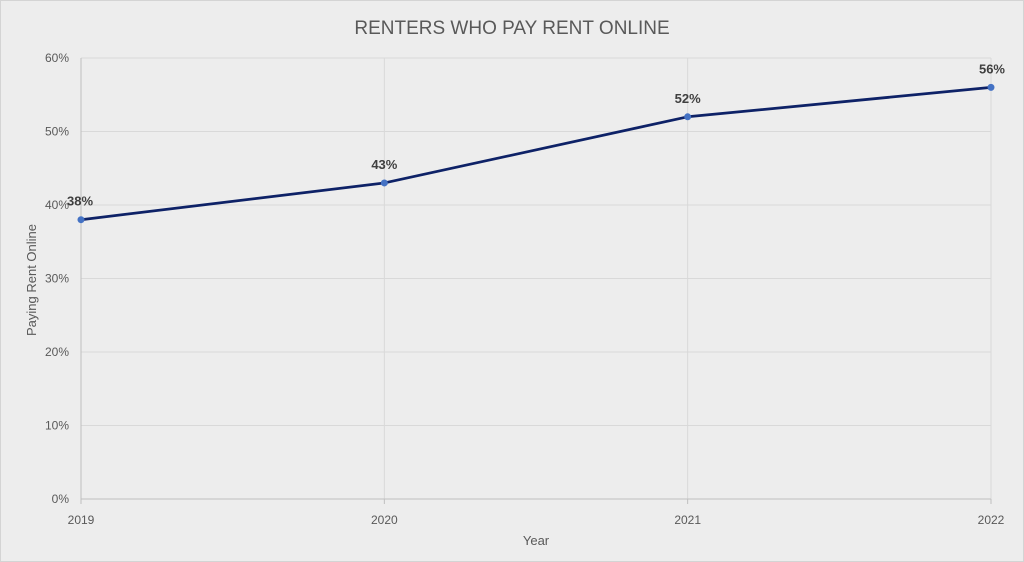 The width and height of the screenshot is (1024, 562). I want to click on y-tick-label: 0%, so click(61, 499).